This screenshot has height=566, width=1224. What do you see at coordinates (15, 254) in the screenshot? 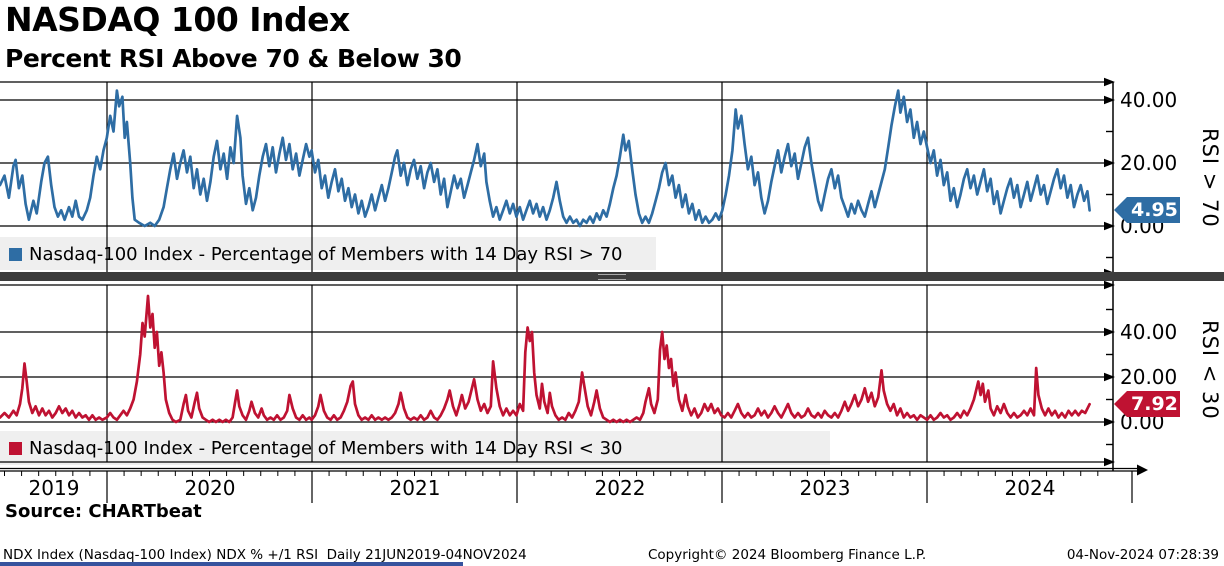
I see `blue-square-legend-icon` at bounding box center [15, 254].